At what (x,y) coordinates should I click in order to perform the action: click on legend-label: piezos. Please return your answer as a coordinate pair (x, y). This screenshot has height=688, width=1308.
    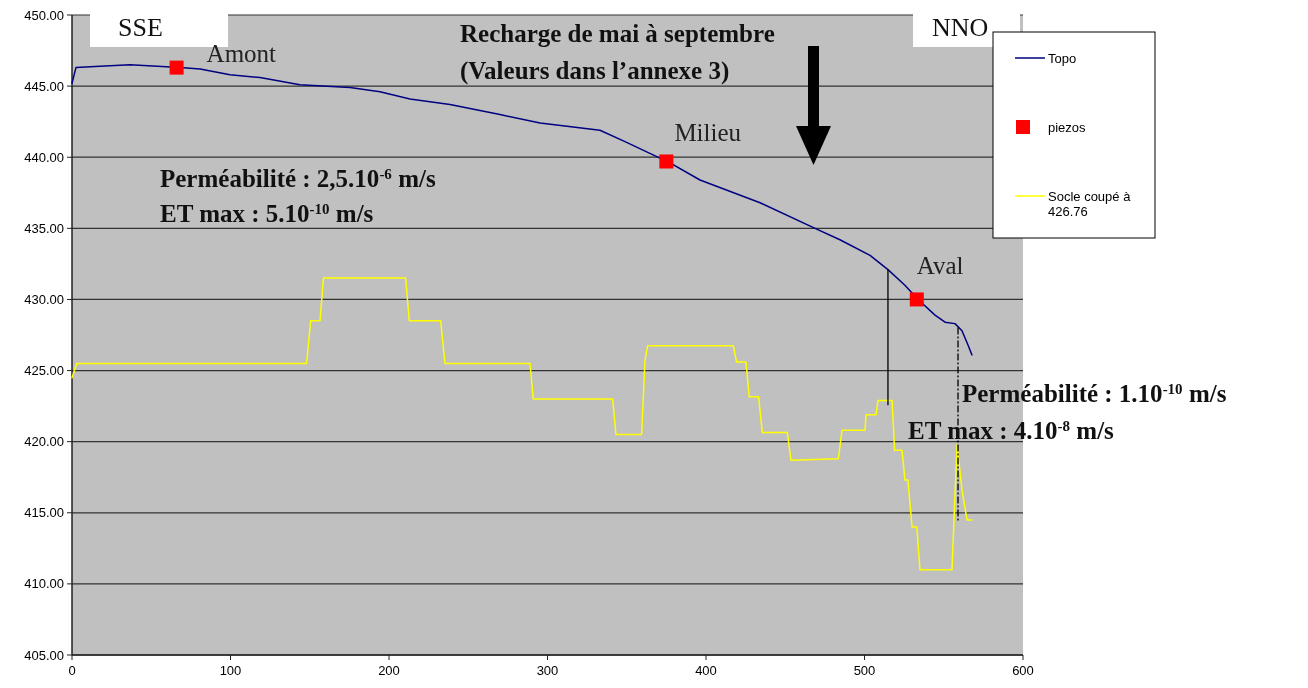
    Looking at the image, I should click on (1067, 127).